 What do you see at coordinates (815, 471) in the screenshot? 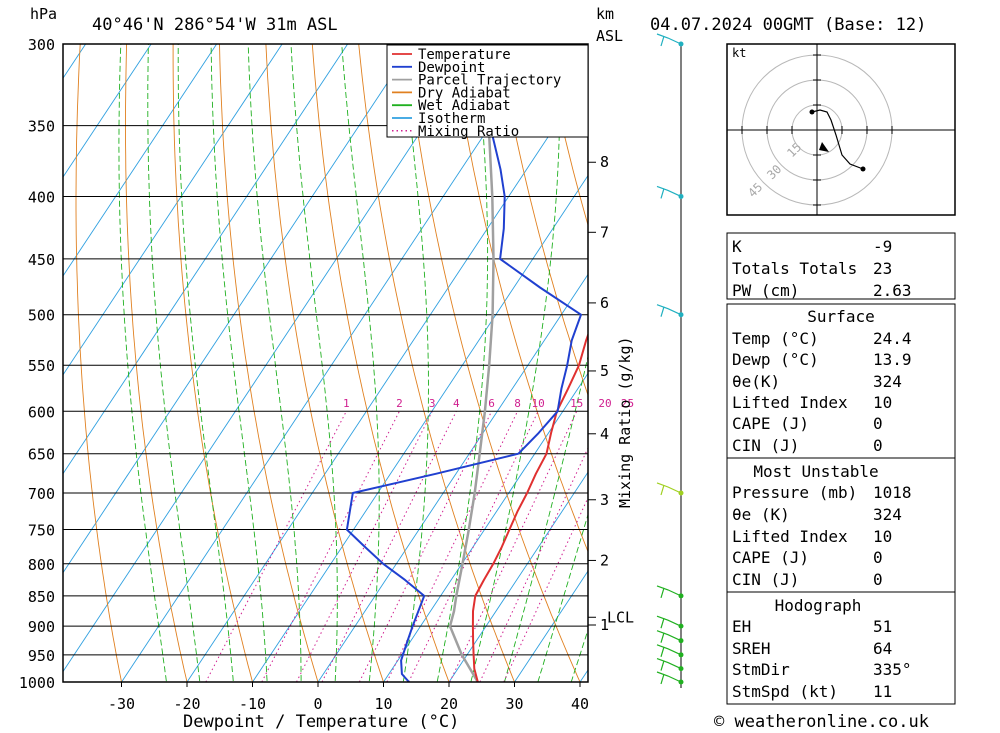
I see `most-unstable-title: Most Unstable` at bounding box center [815, 471].